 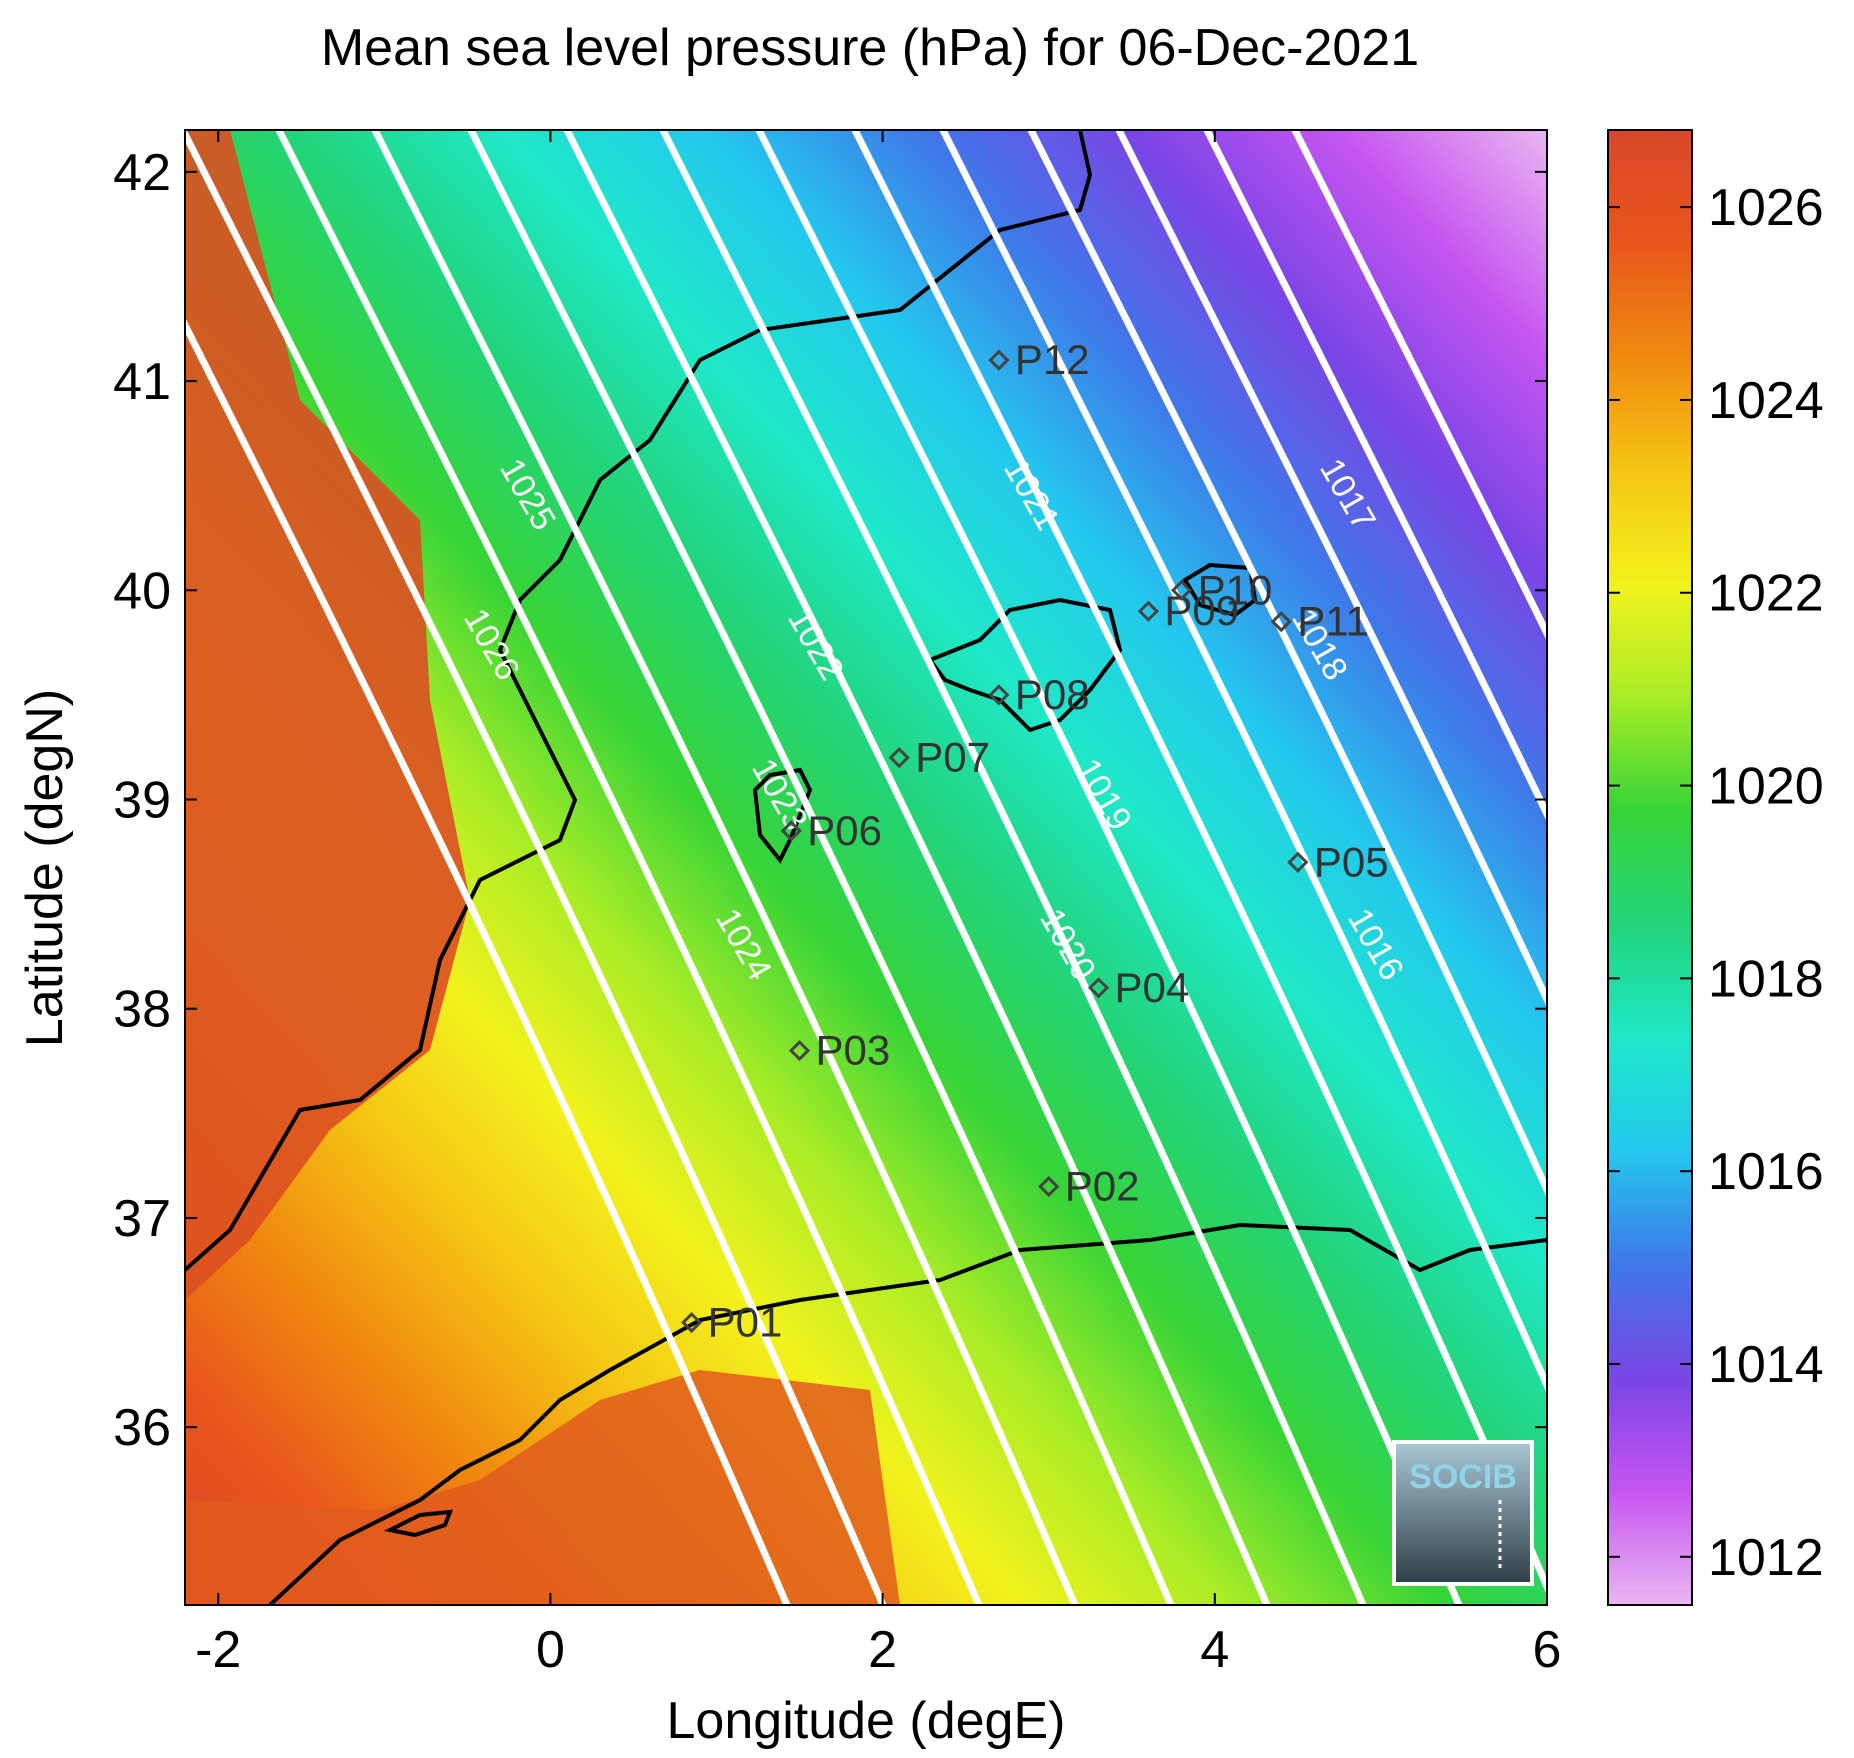 I want to click on socib-logo: SOCIB, so click(x=1463, y=1513).